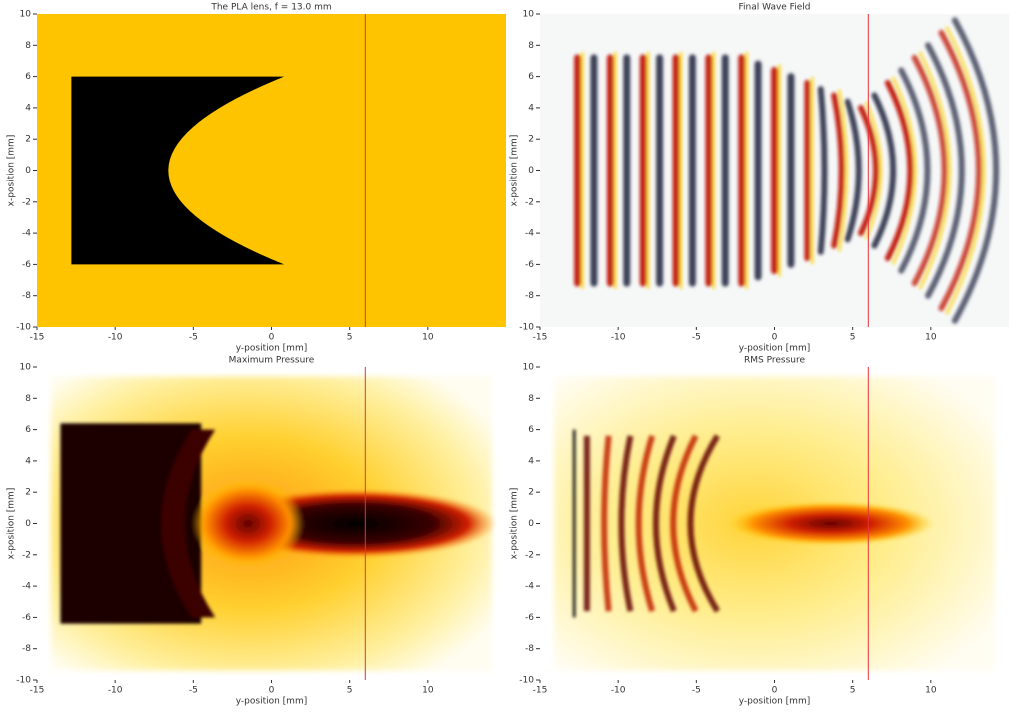  Describe the element at coordinates (178, 170) in the screenshot. I see `lens-shape` at that location.